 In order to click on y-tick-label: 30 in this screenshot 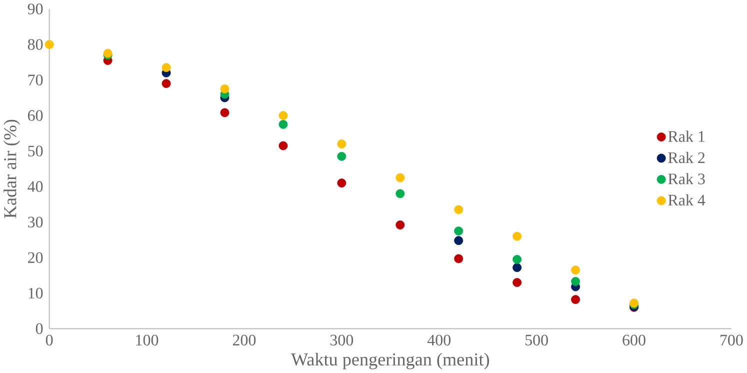, I will do `click(35, 222)`.